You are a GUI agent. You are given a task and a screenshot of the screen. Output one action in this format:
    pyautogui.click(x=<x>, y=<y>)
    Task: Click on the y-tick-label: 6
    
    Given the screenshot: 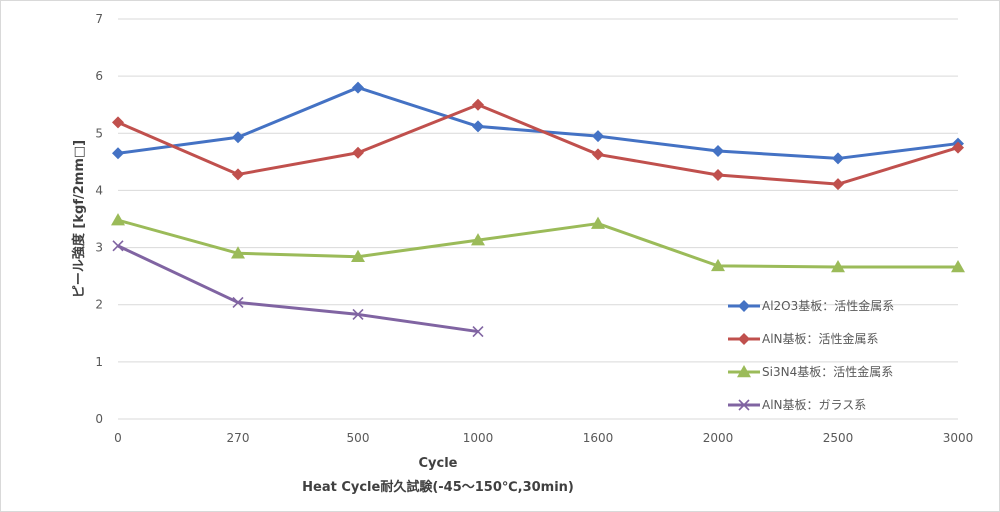 What is the action you would take?
    pyautogui.click(x=99, y=76)
    